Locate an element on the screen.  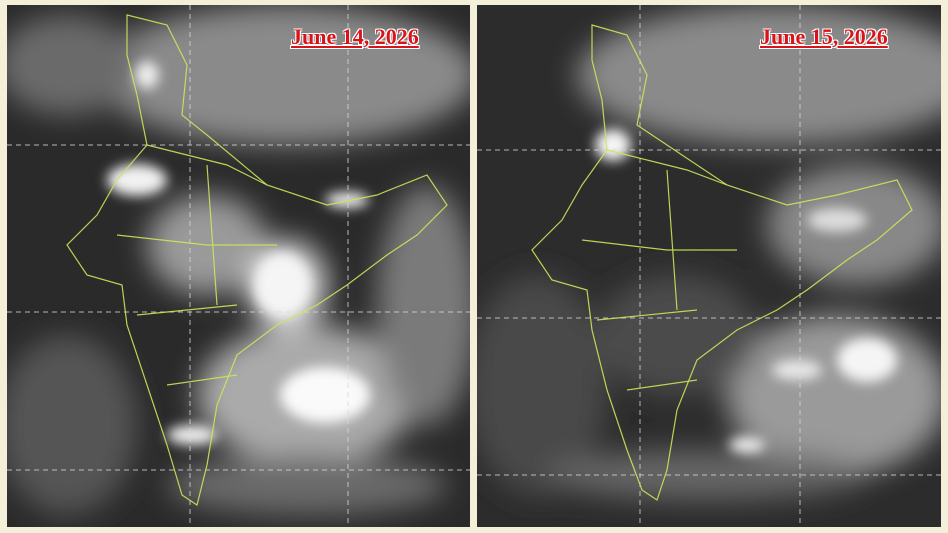
date-label: June 14, 2026 is located at coordinates (355, 36).